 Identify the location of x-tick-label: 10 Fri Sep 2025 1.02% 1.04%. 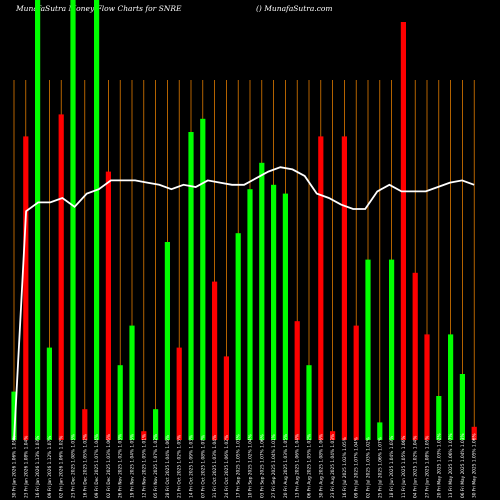
(251, 466).